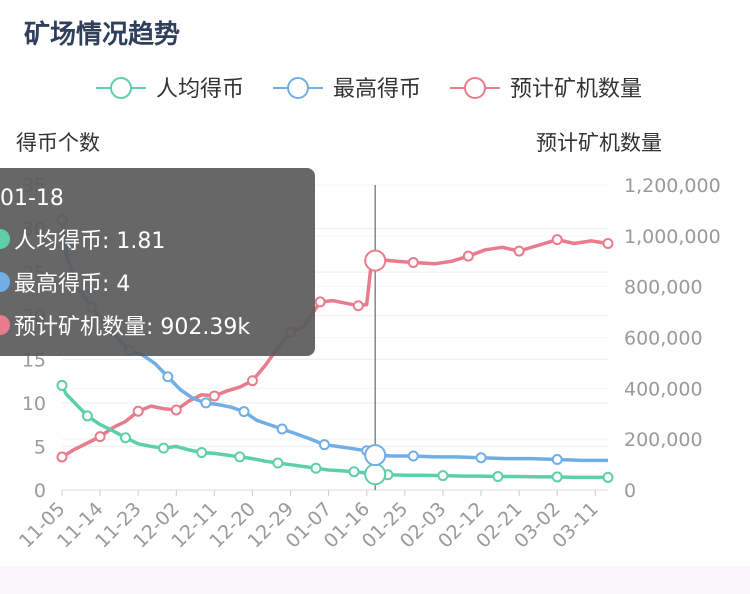 This screenshot has width=750, height=594. Describe the element at coordinates (102, 35) in the screenshot. I see `page-title: 矿场情况趋势` at that location.